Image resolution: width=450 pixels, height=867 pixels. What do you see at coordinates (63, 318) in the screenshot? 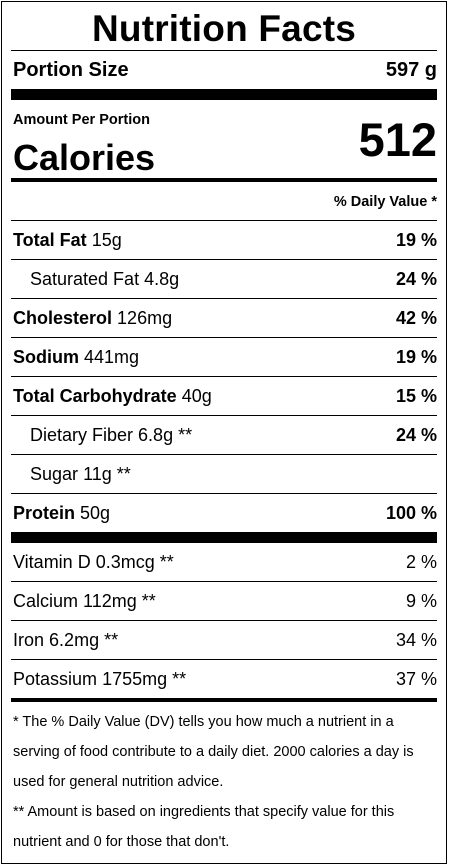
I see `nutrient-name: Cholesterol` at bounding box center [63, 318].